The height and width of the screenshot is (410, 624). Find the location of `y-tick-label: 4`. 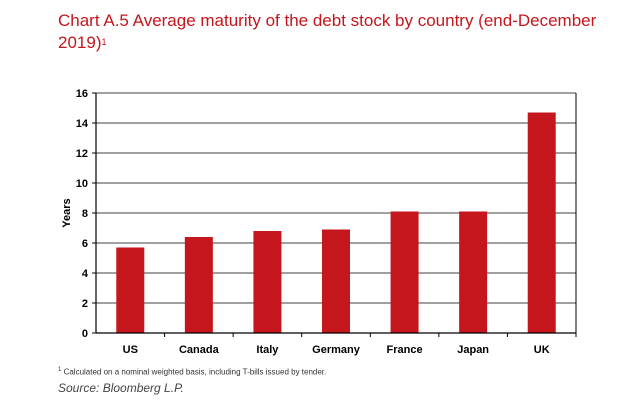

y-tick-label: 4 is located at coordinates (85, 274).